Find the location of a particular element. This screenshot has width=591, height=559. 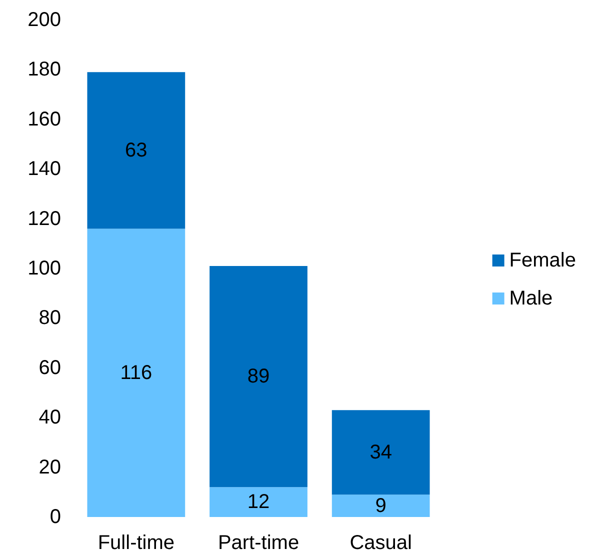

legend-label: Female is located at coordinates (542, 261).